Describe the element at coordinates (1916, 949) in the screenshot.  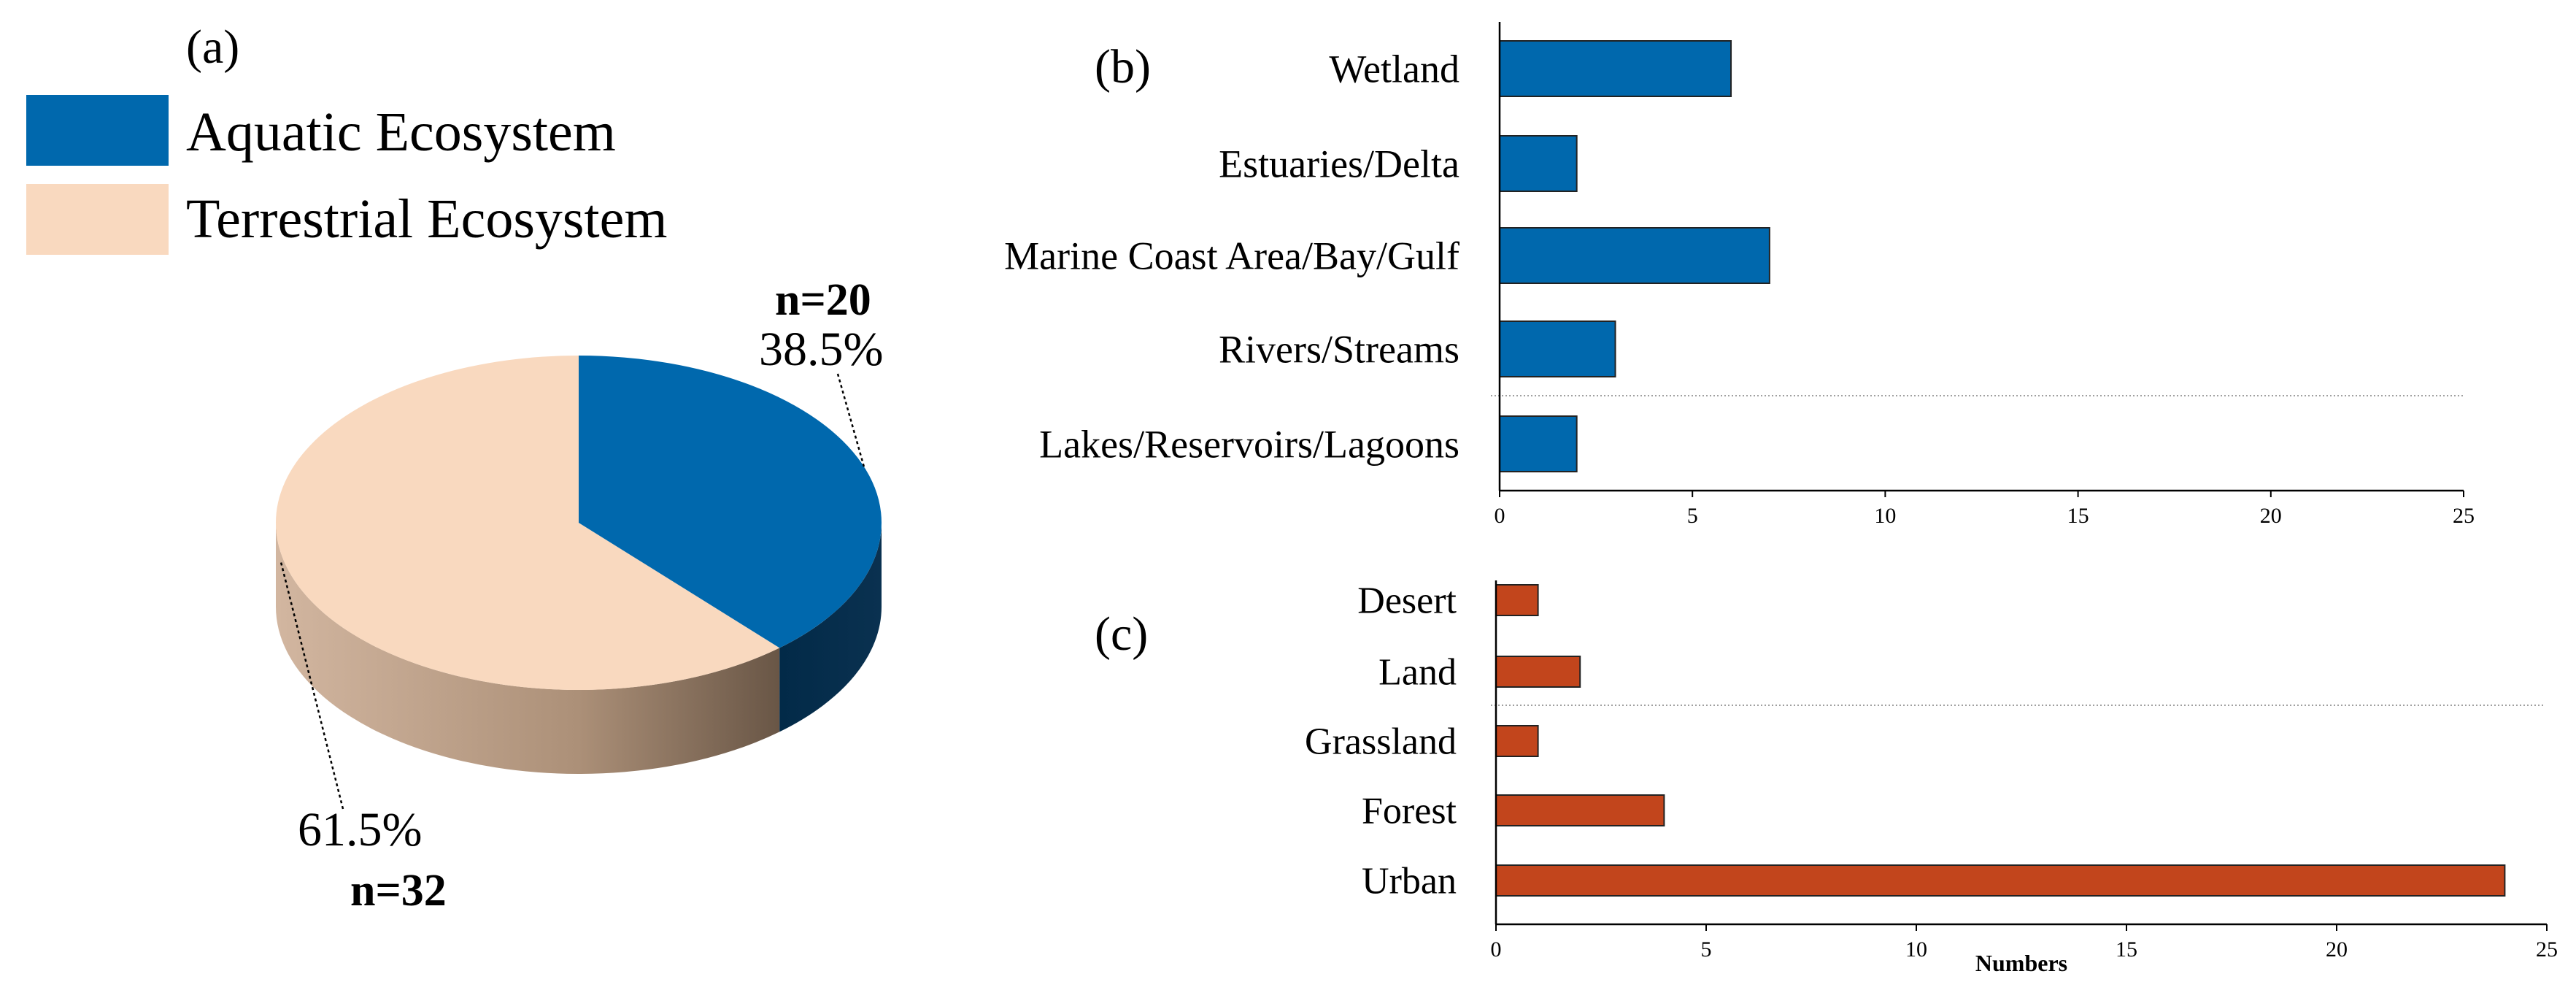
I see `c-tick-label: 10` at that location.